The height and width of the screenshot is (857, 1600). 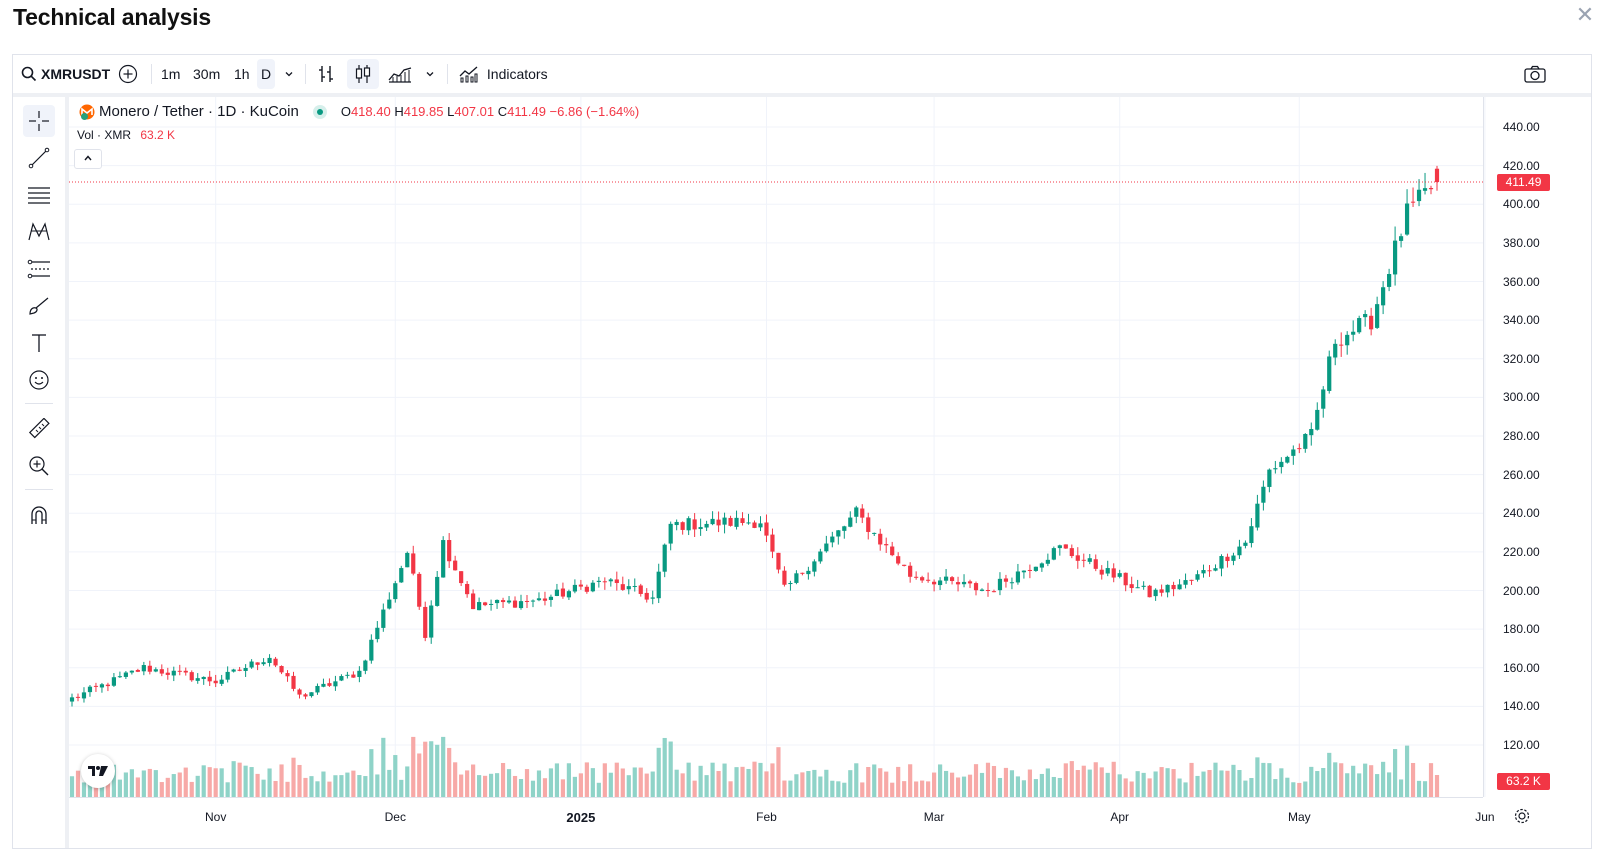 I want to click on volume-tag: 63.2 K, so click(x=1523, y=781).